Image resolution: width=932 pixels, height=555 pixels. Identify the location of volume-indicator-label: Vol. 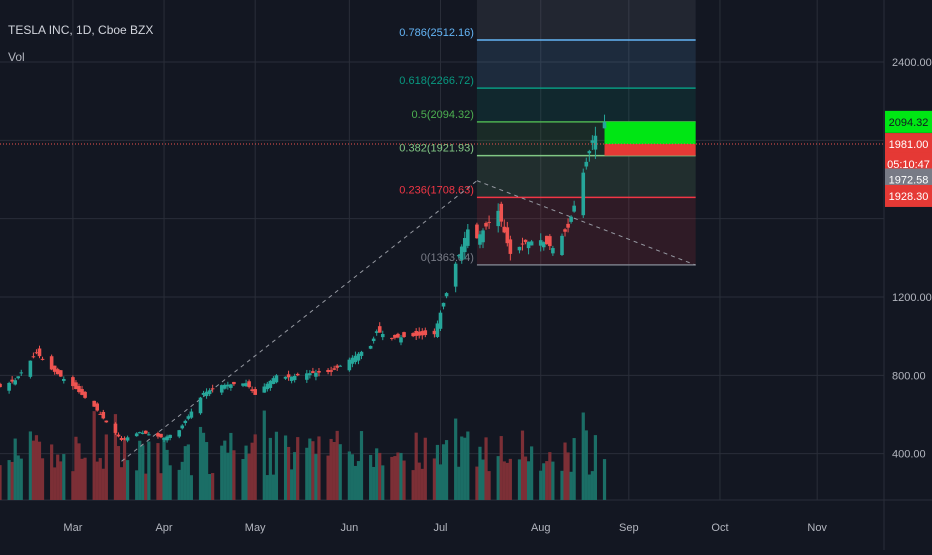
(16, 57).